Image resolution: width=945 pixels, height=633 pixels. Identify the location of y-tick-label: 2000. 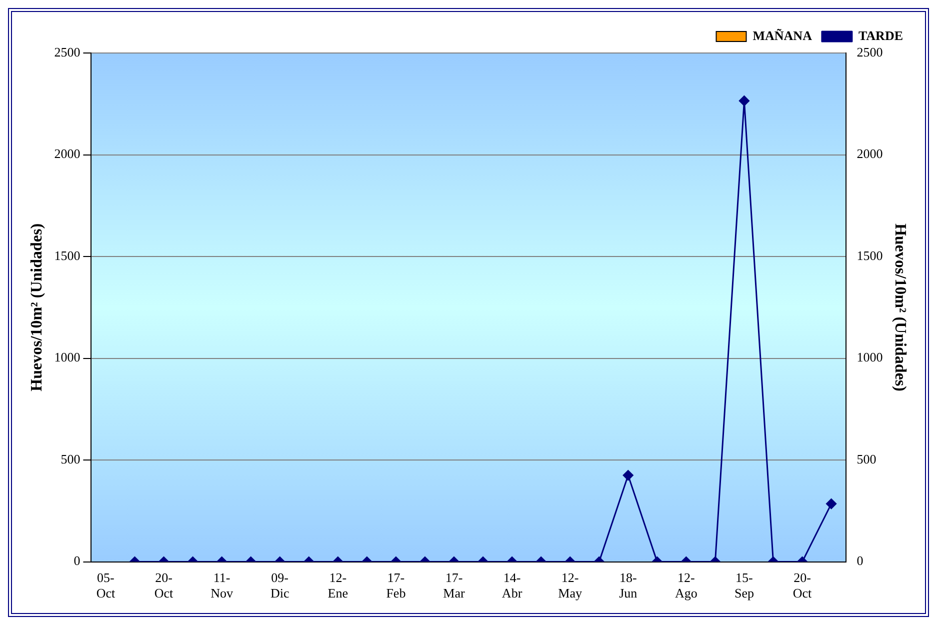
(67, 154).